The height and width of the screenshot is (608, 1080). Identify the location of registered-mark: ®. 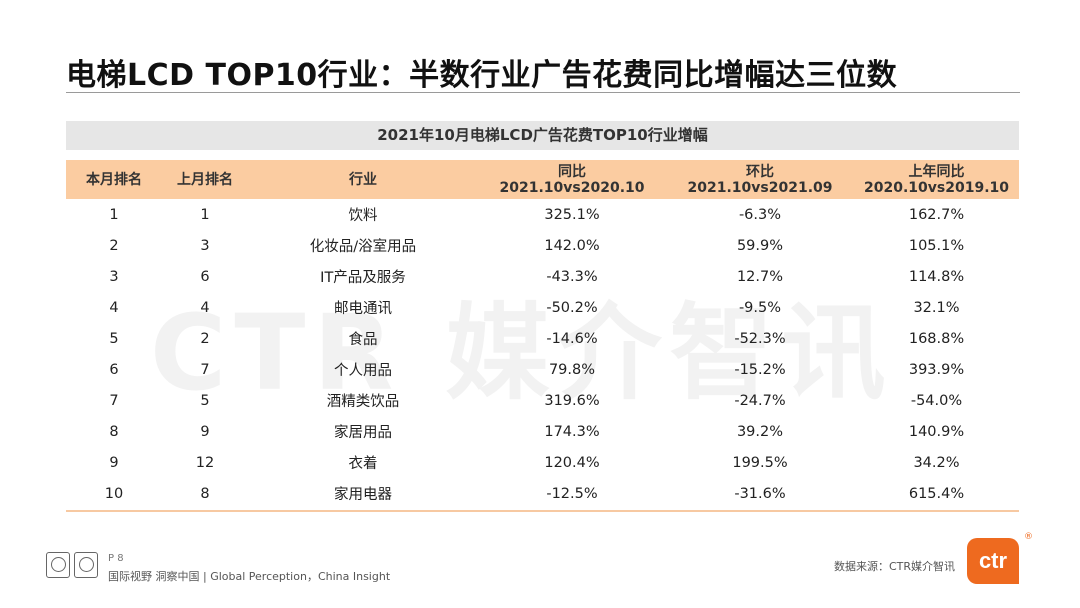
(1028, 537).